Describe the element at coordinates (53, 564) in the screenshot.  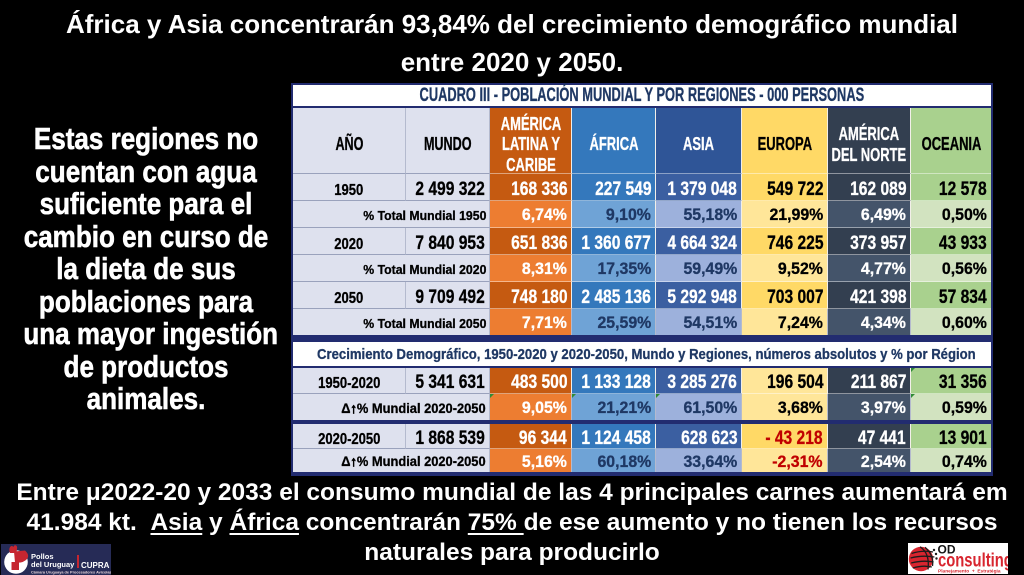
I see `svg-text: del Uruguay` at that location.